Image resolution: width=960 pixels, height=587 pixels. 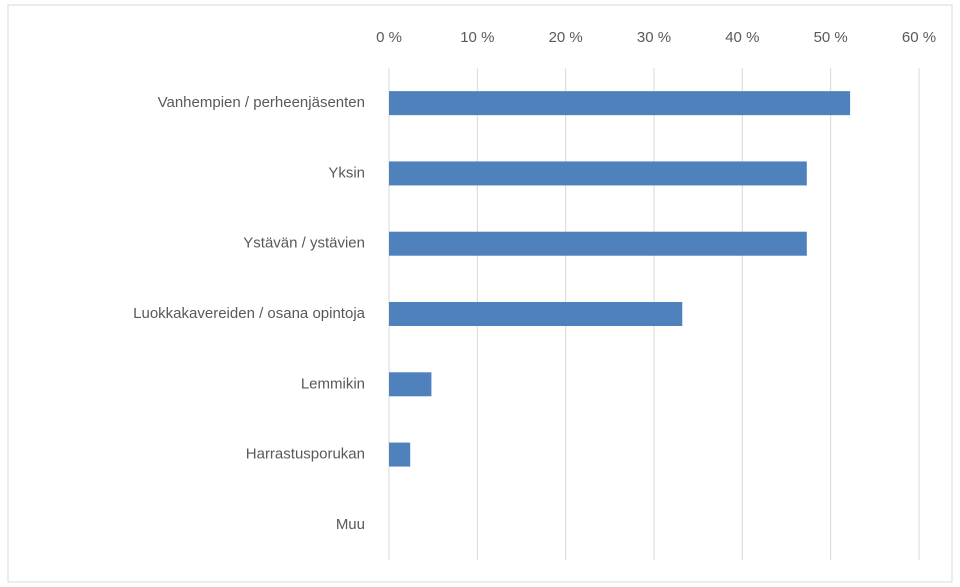 What do you see at coordinates (346, 172) in the screenshot?
I see `y-tick-label: Yksin` at bounding box center [346, 172].